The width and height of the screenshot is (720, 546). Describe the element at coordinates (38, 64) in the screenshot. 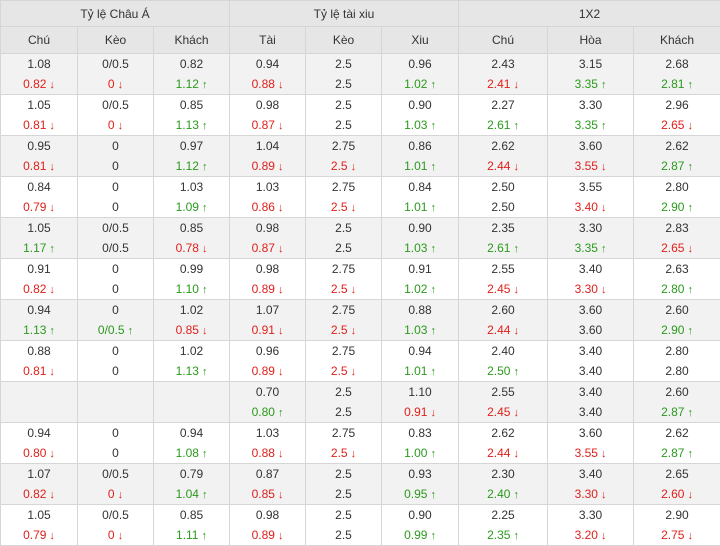

I see `odds-value: 1.08` at that location.